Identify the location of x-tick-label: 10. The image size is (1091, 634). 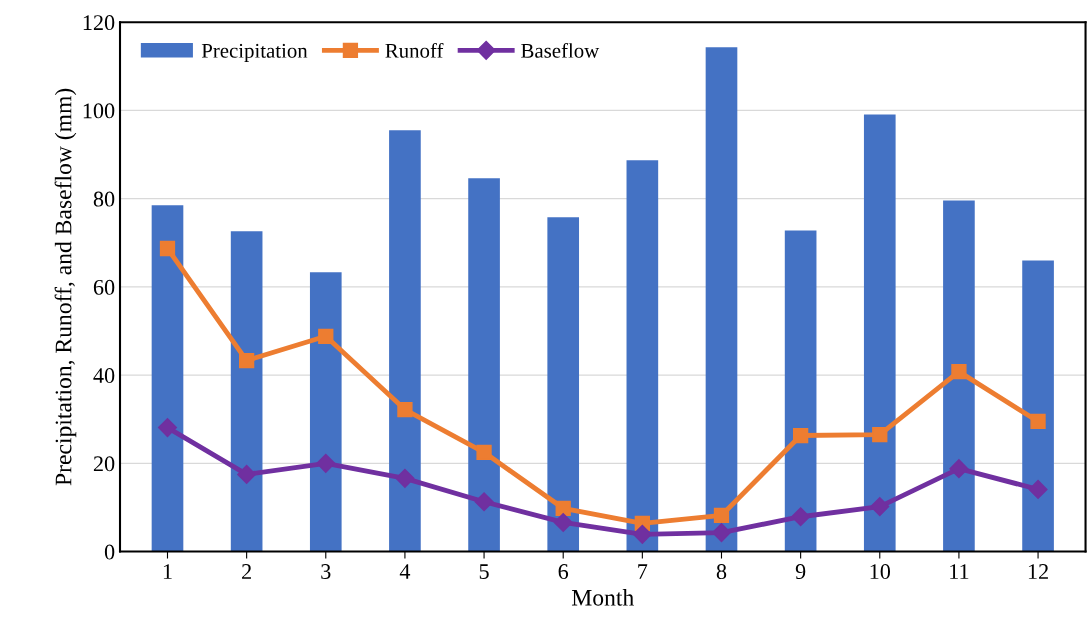
(880, 572).